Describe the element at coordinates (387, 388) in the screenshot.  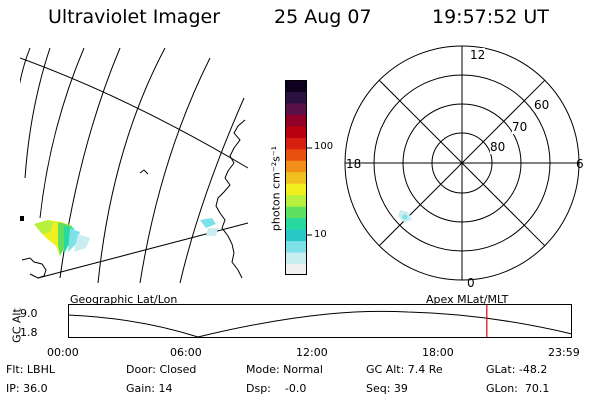
I see `seq-readout: Seq: 39` at that location.